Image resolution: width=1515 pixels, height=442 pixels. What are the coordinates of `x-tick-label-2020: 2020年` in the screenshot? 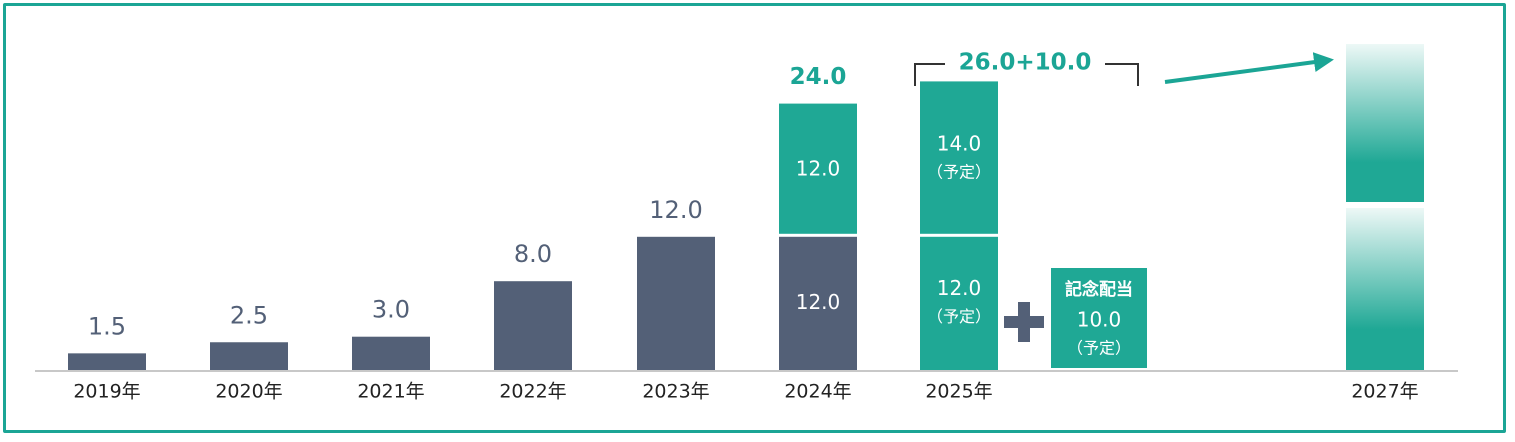 It's located at (248, 392).